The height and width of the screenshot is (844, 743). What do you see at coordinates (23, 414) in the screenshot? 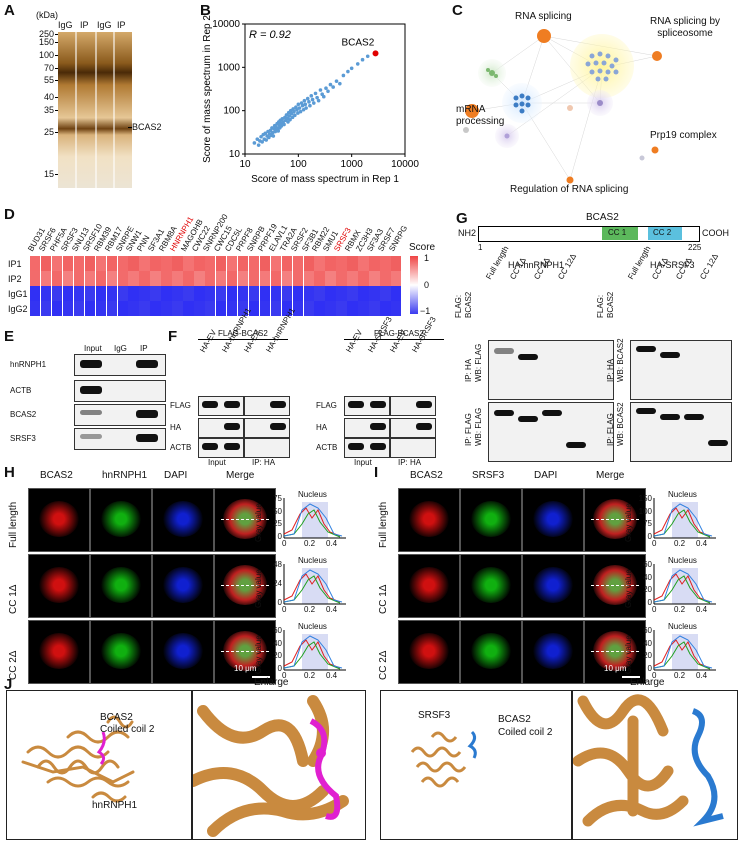
I see `e-row-label: BCAS2` at bounding box center [23, 414].